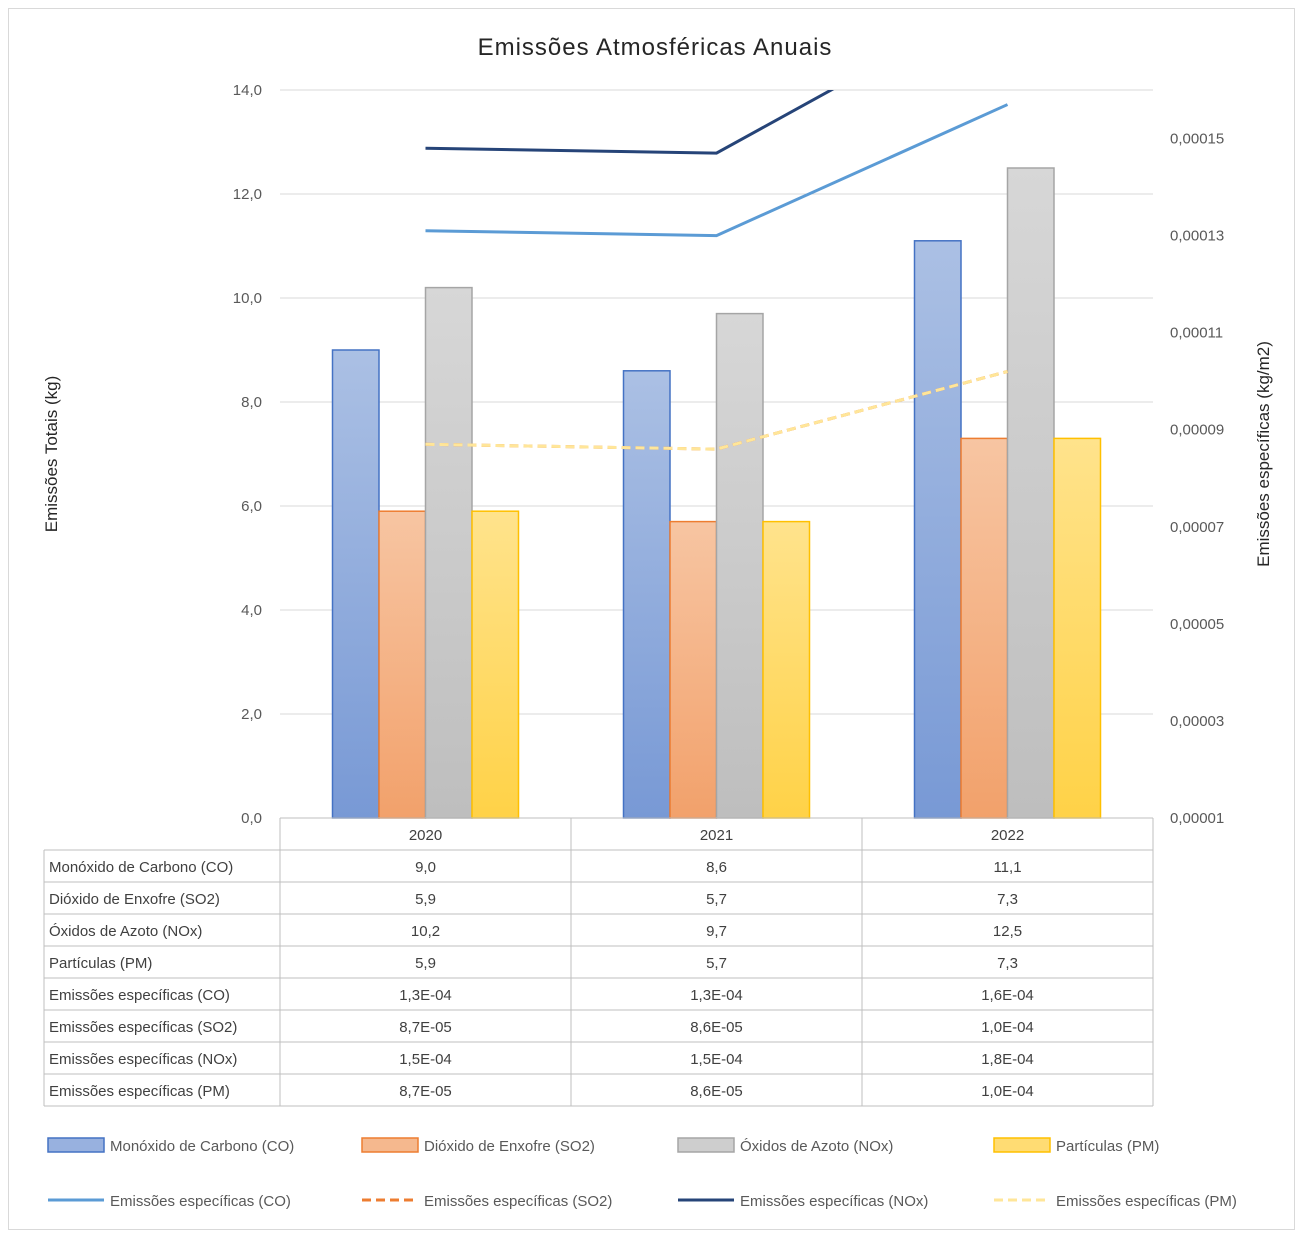 The height and width of the screenshot is (1236, 1305). Describe the element at coordinates (1107, 1146) in the screenshot. I see `legend-label: Partículas (PM)` at that location.